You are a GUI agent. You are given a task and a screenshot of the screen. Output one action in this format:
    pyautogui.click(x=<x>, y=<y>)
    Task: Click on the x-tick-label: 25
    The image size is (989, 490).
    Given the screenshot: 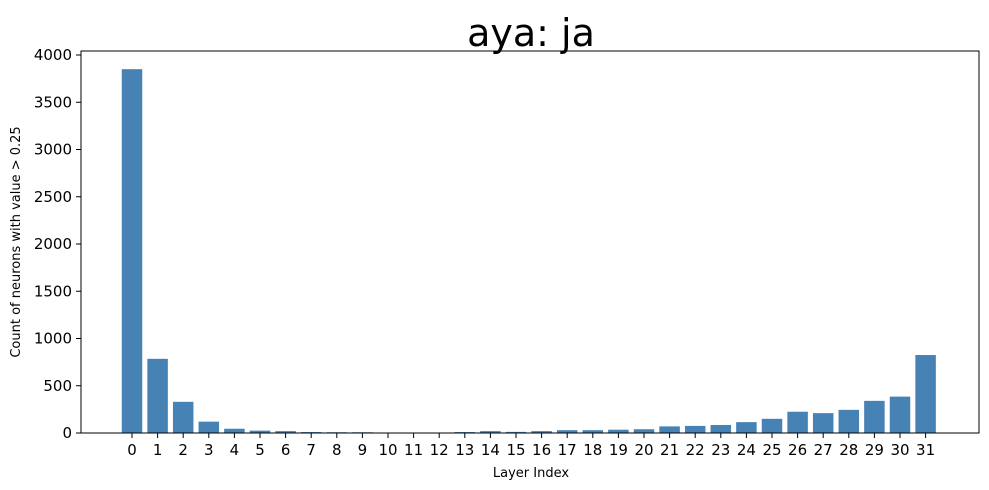 What is the action you would take?
    pyautogui.click(x=771, y=450)
    